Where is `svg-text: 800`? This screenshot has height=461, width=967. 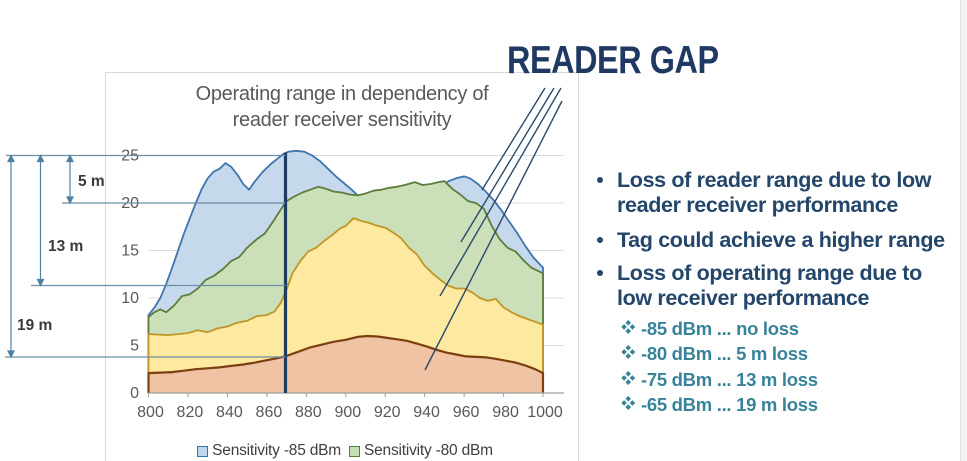 svg-text: 800 is located at coordinates (150, 412).